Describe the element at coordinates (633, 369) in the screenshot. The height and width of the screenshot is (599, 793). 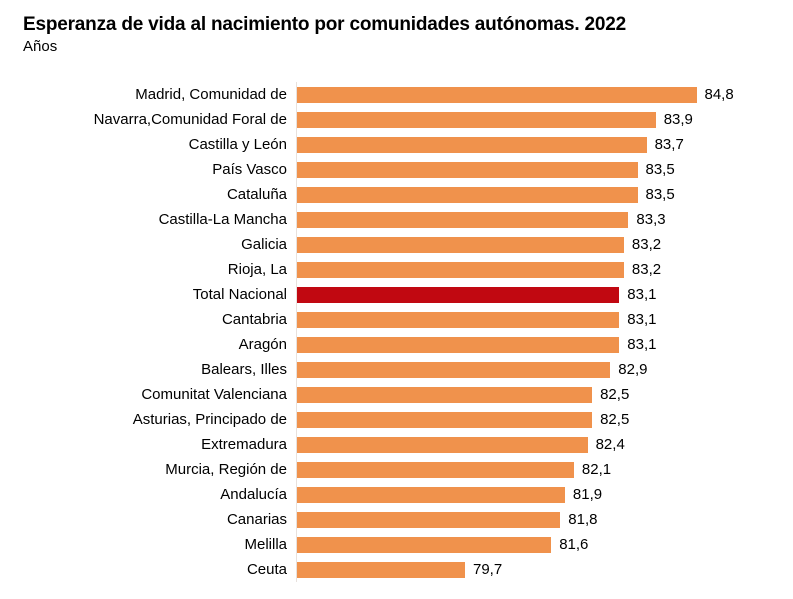
I see `value-label: 82,9` at that location.